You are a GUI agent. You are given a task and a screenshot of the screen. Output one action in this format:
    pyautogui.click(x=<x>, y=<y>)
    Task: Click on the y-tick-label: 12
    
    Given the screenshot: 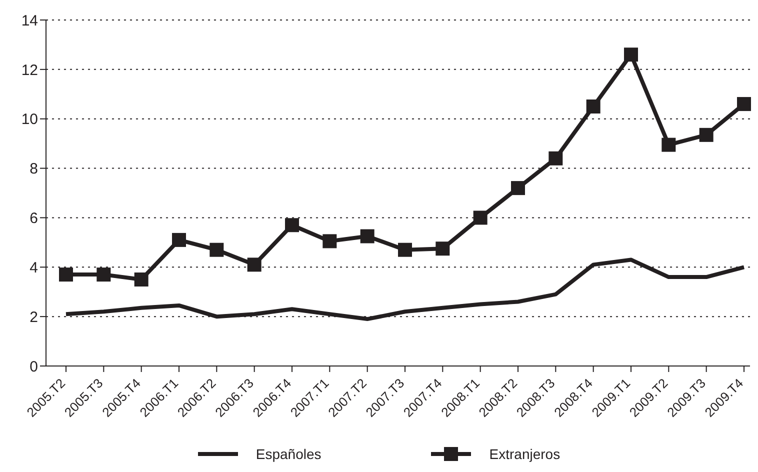 What is the action you would take?
    pyautogui.click(x=29, y=70)
    